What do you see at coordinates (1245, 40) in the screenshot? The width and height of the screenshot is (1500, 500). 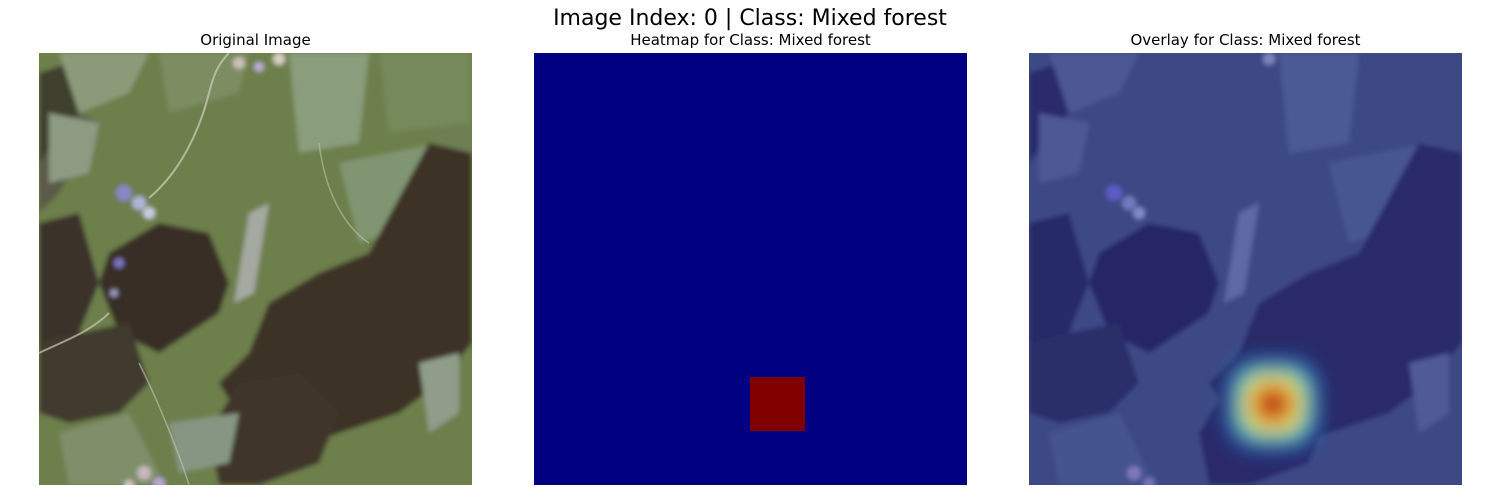 I see `overlay-title: Overlay for Class: Mixed forest` at bounding box center [1245, 40].